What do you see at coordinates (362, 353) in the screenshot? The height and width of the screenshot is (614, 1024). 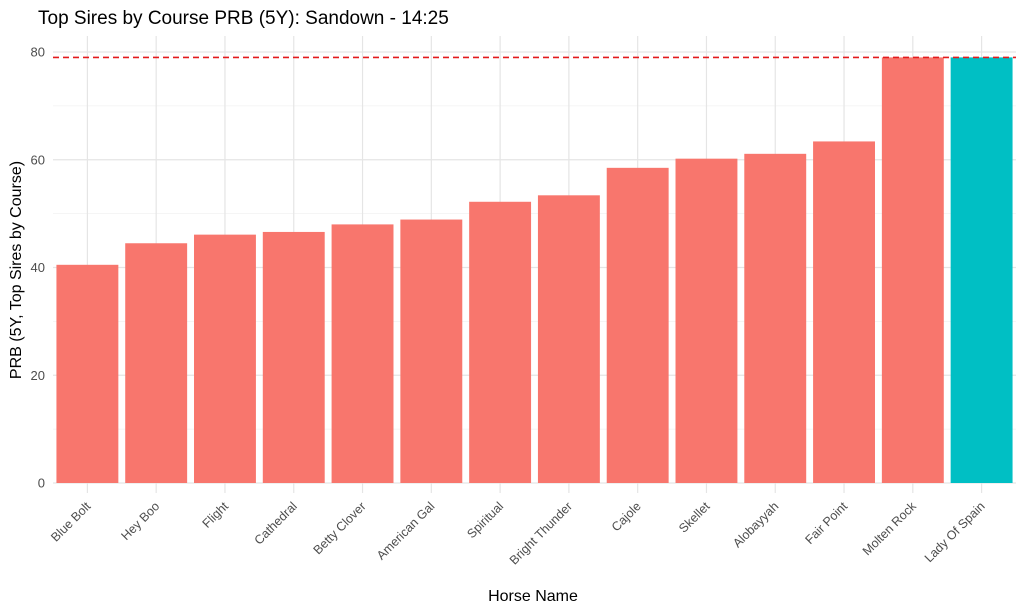 I see `bar-betty-clover` at bounding box center [362, 353].